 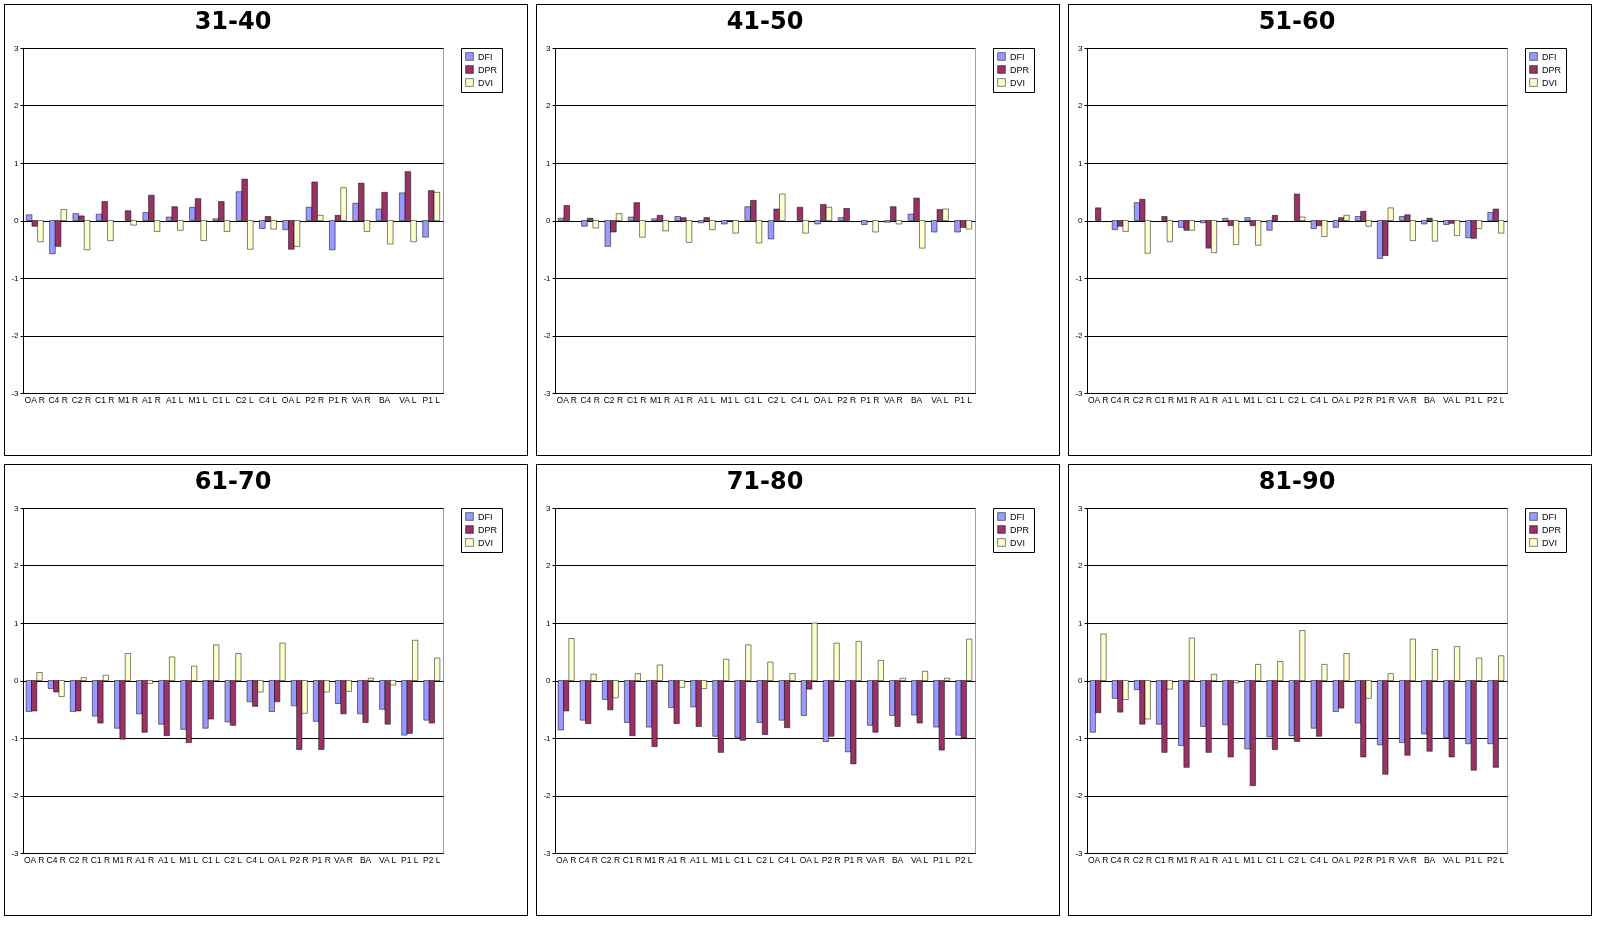 I want to click on y-tick-label: 1, so click(x=17, y=623).